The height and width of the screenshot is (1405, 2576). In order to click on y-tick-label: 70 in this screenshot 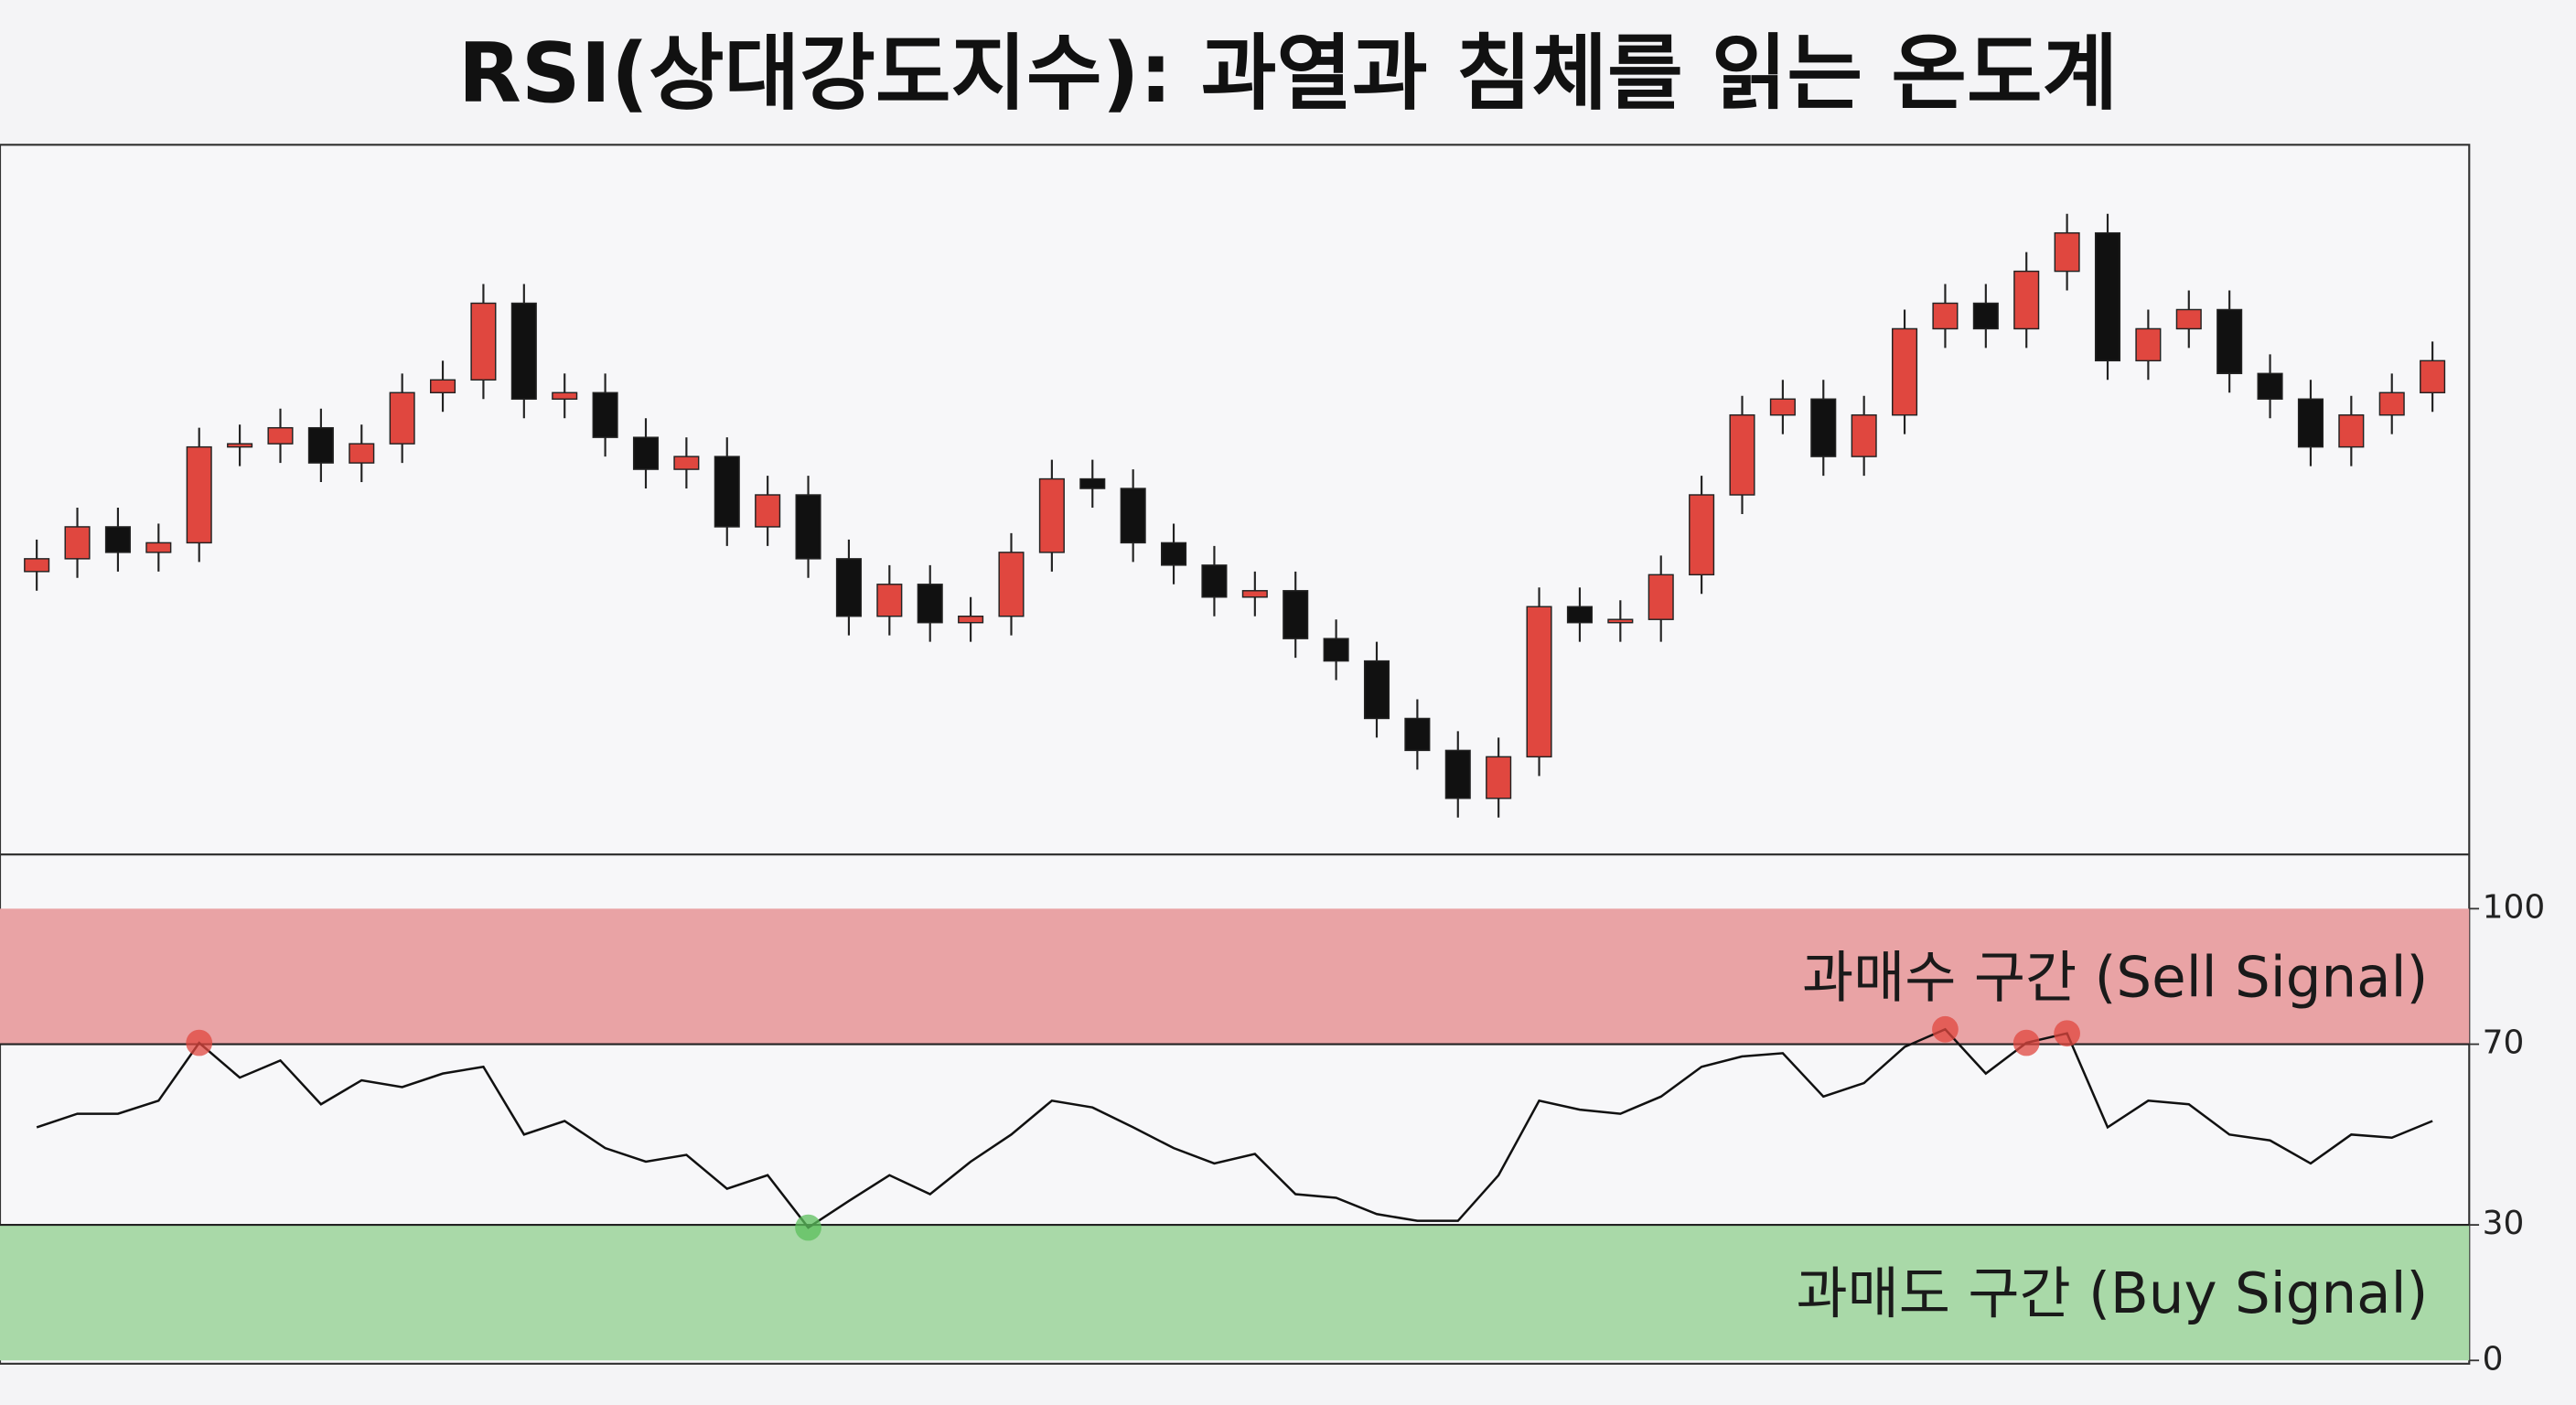, I will do `click(2504, 1043)`.